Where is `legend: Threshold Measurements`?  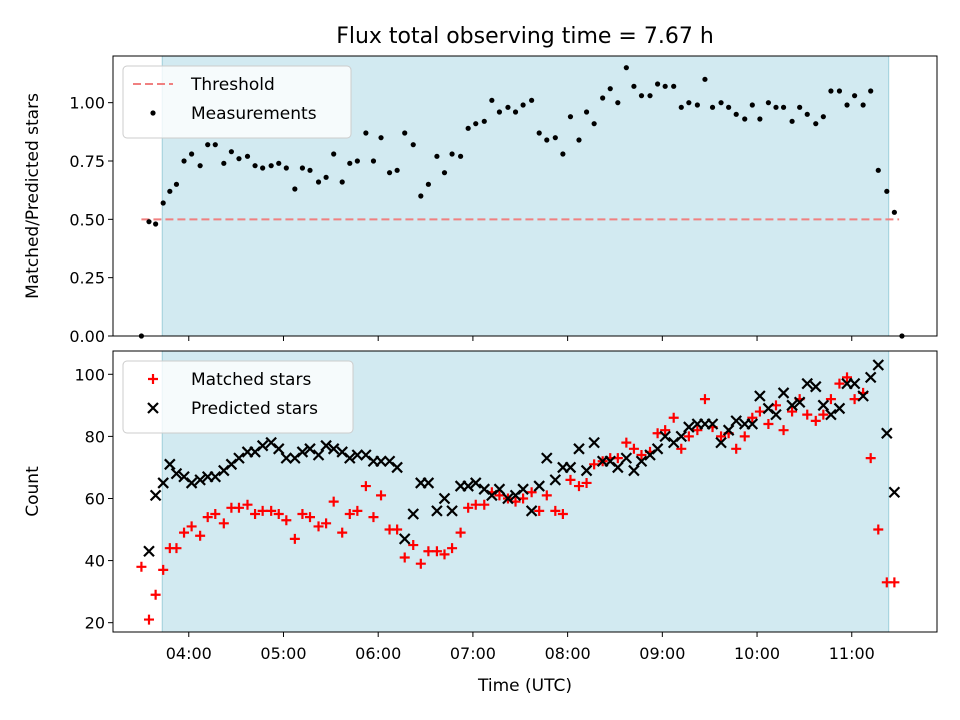 legend: Threshold Measurements is located at coordinates (237, 102).